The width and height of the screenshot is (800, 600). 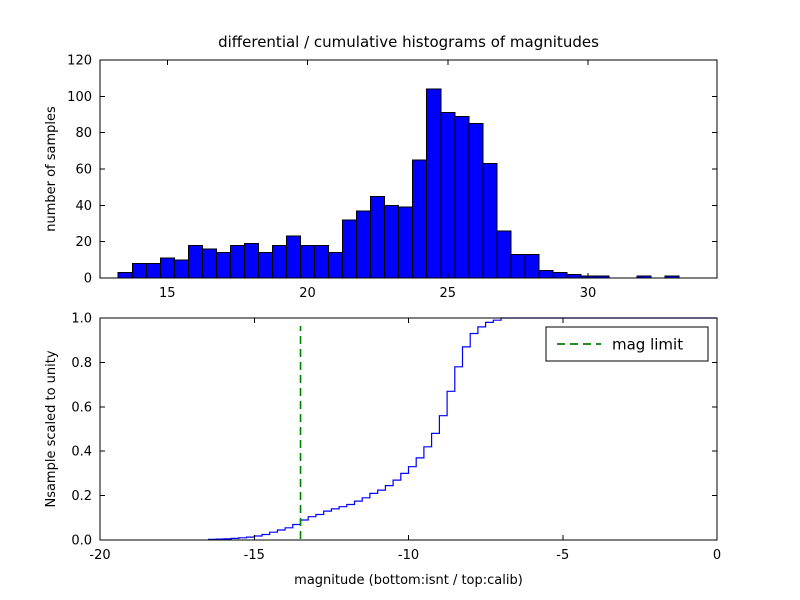 What do you see at coordinates (254, 555) in the screenshot?
I see `bottom-xtick-label: -15` at bounding box center [254, 555].